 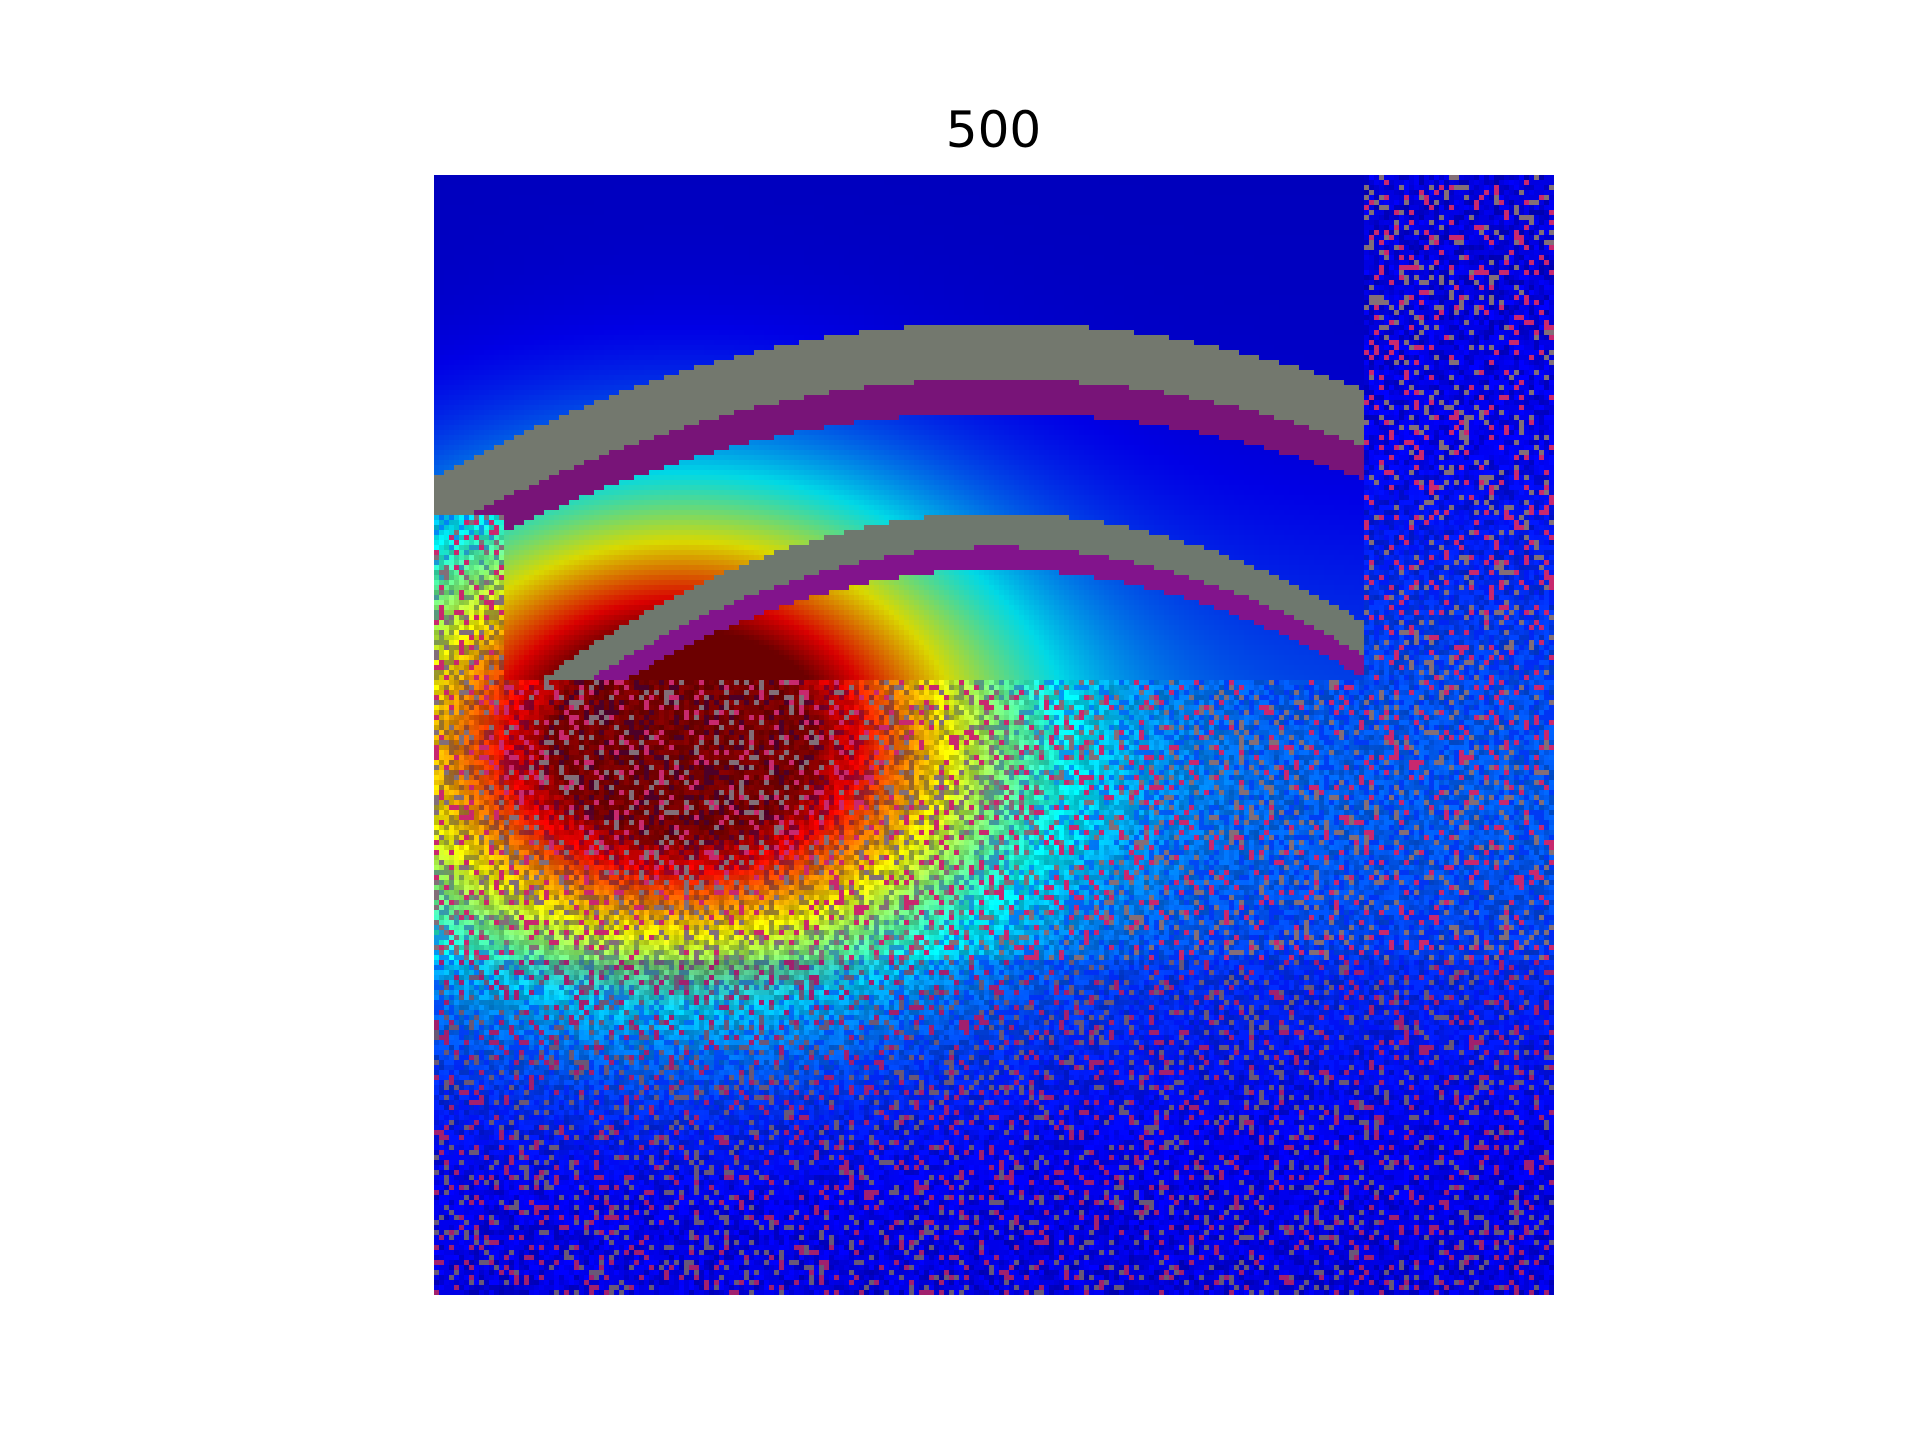 I want to click on figure-title: 500, so click(x=993, y=130).